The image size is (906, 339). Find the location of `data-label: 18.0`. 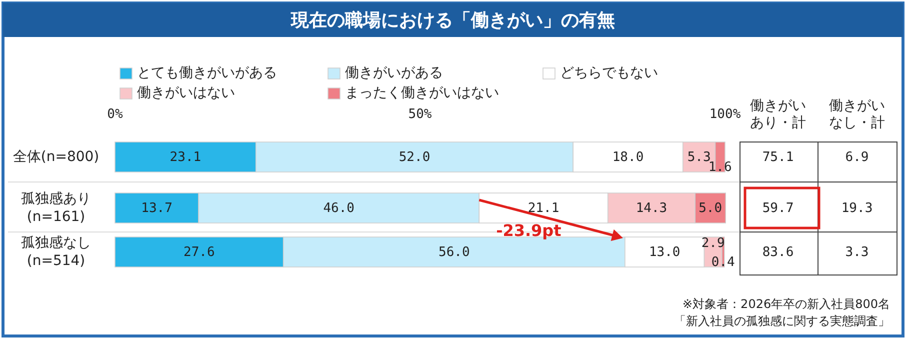

data-label: 18.0 is located at coordinates (628, 157).